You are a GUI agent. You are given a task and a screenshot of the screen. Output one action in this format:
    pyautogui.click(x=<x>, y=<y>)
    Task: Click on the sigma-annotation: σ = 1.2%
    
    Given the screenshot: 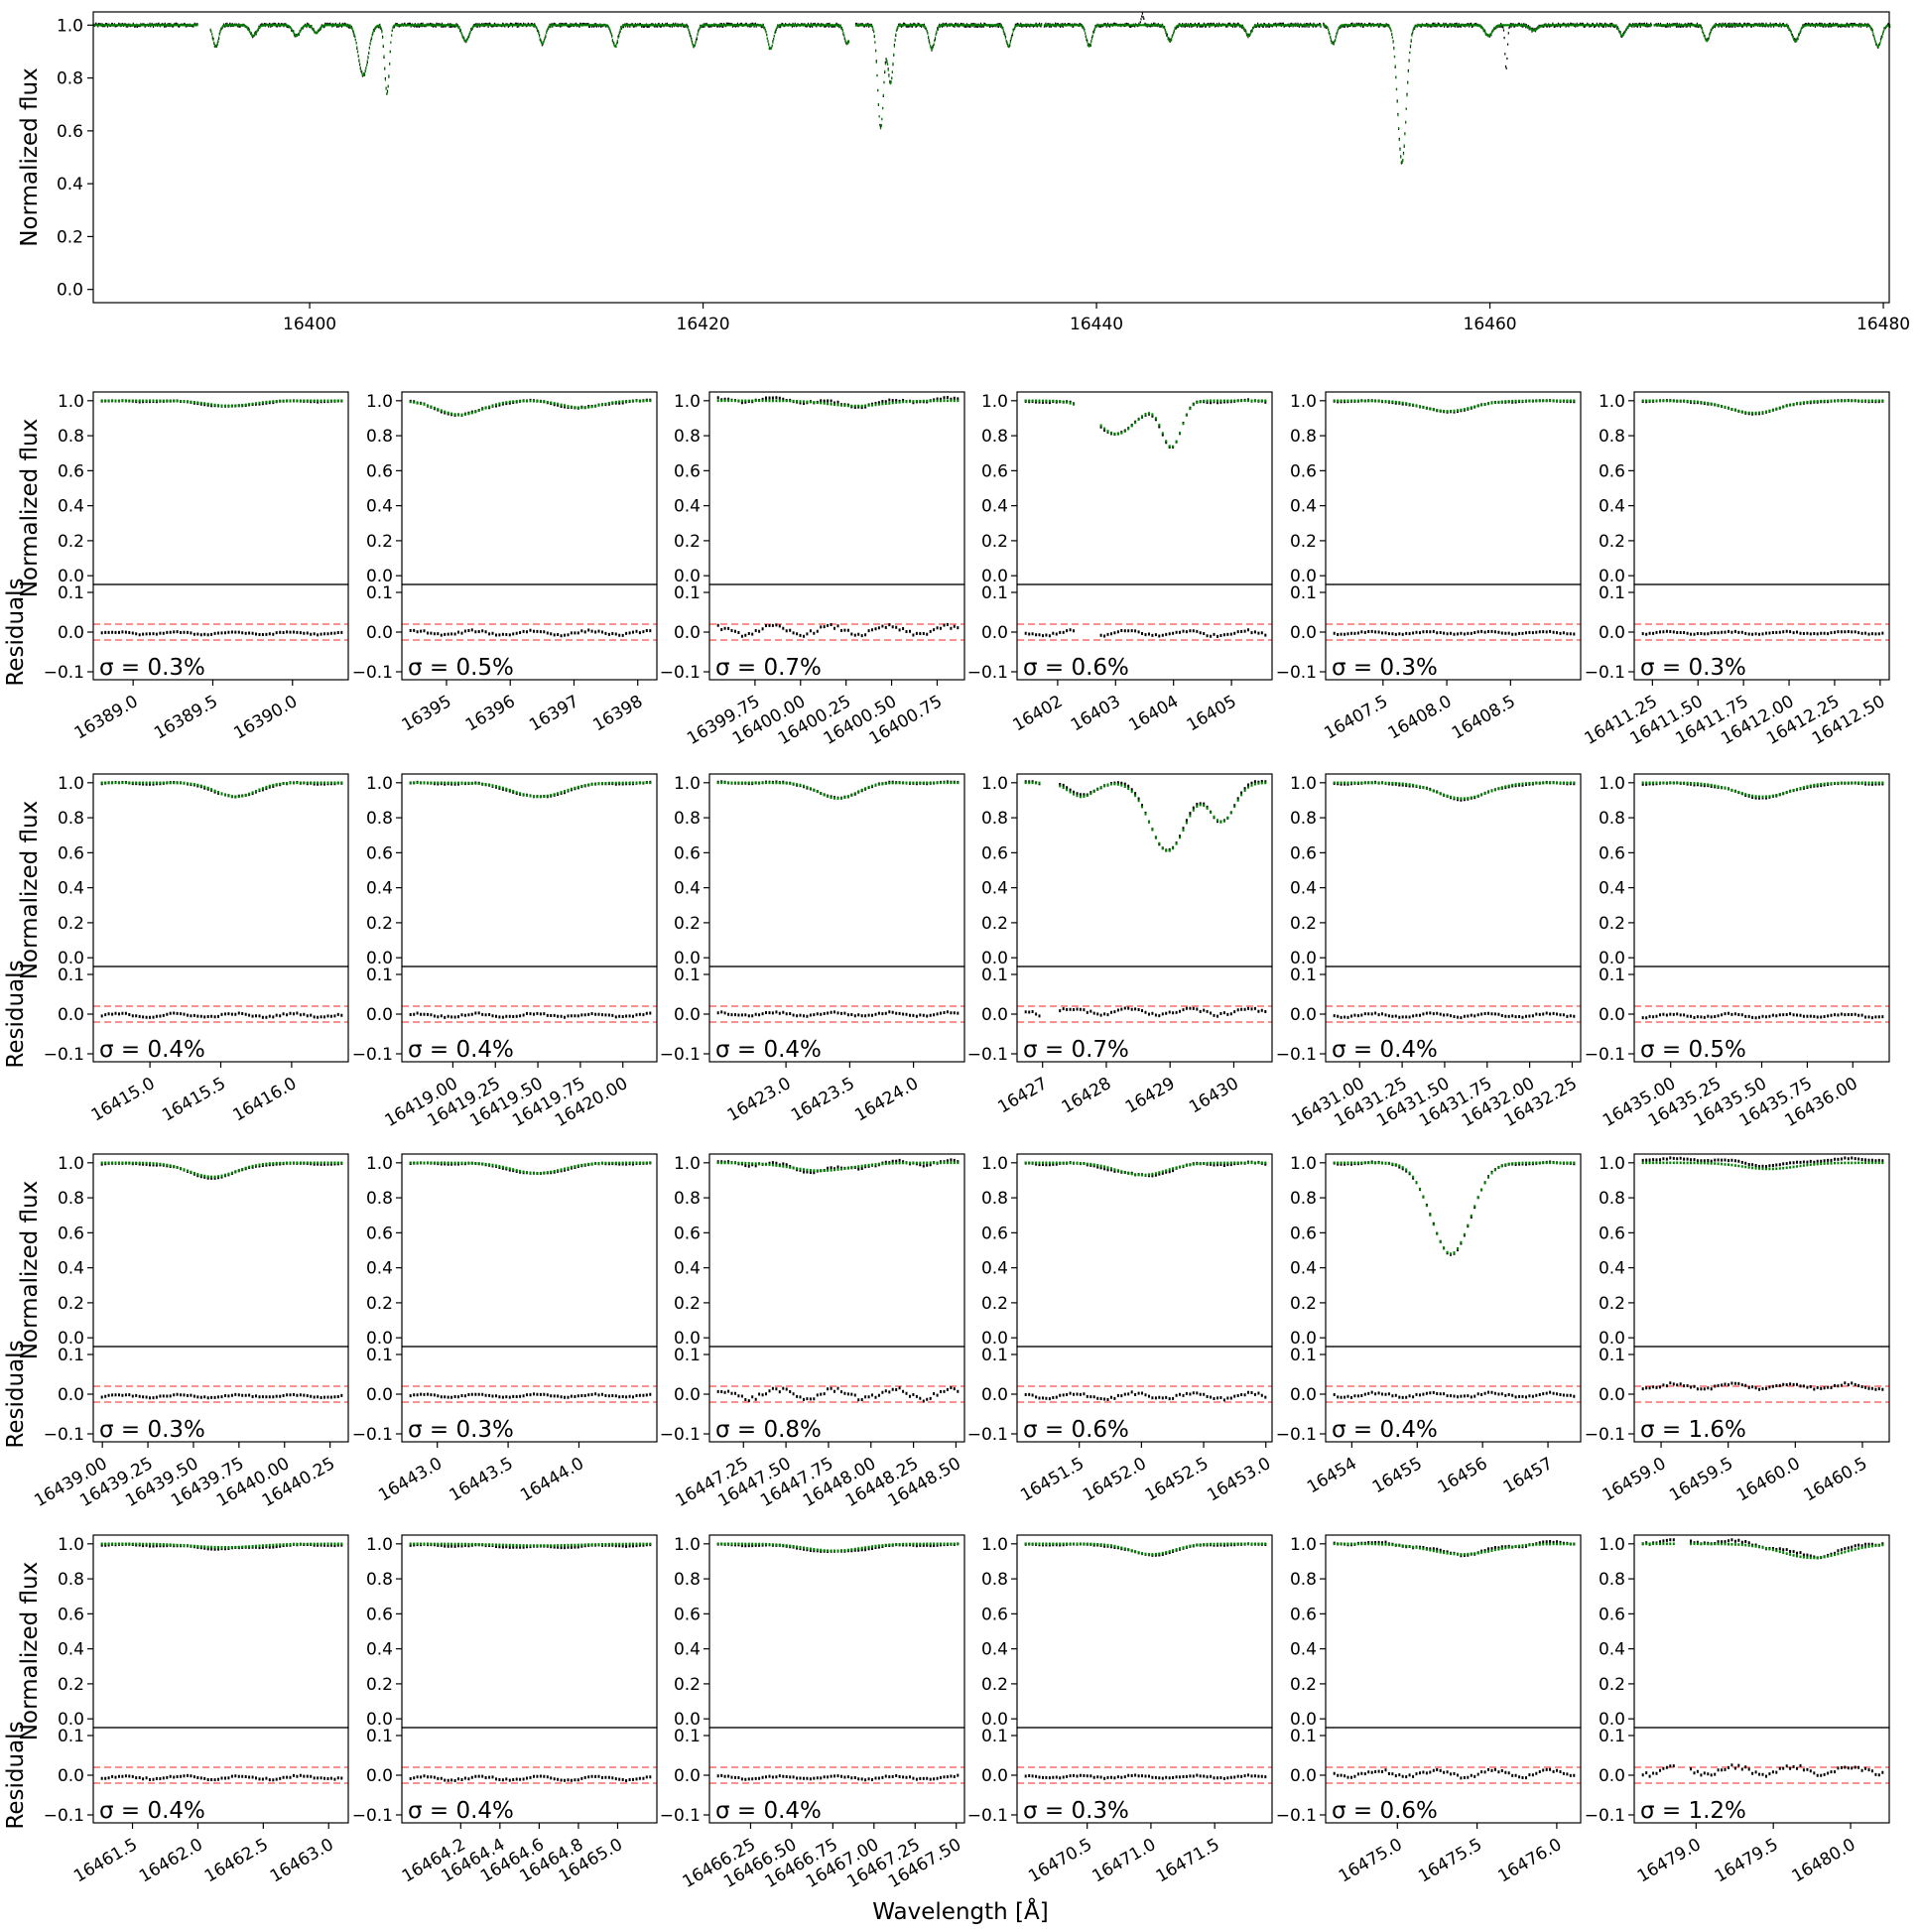 What is the action you would take?
    pyautogui.click(x=1693, y=1811)
    